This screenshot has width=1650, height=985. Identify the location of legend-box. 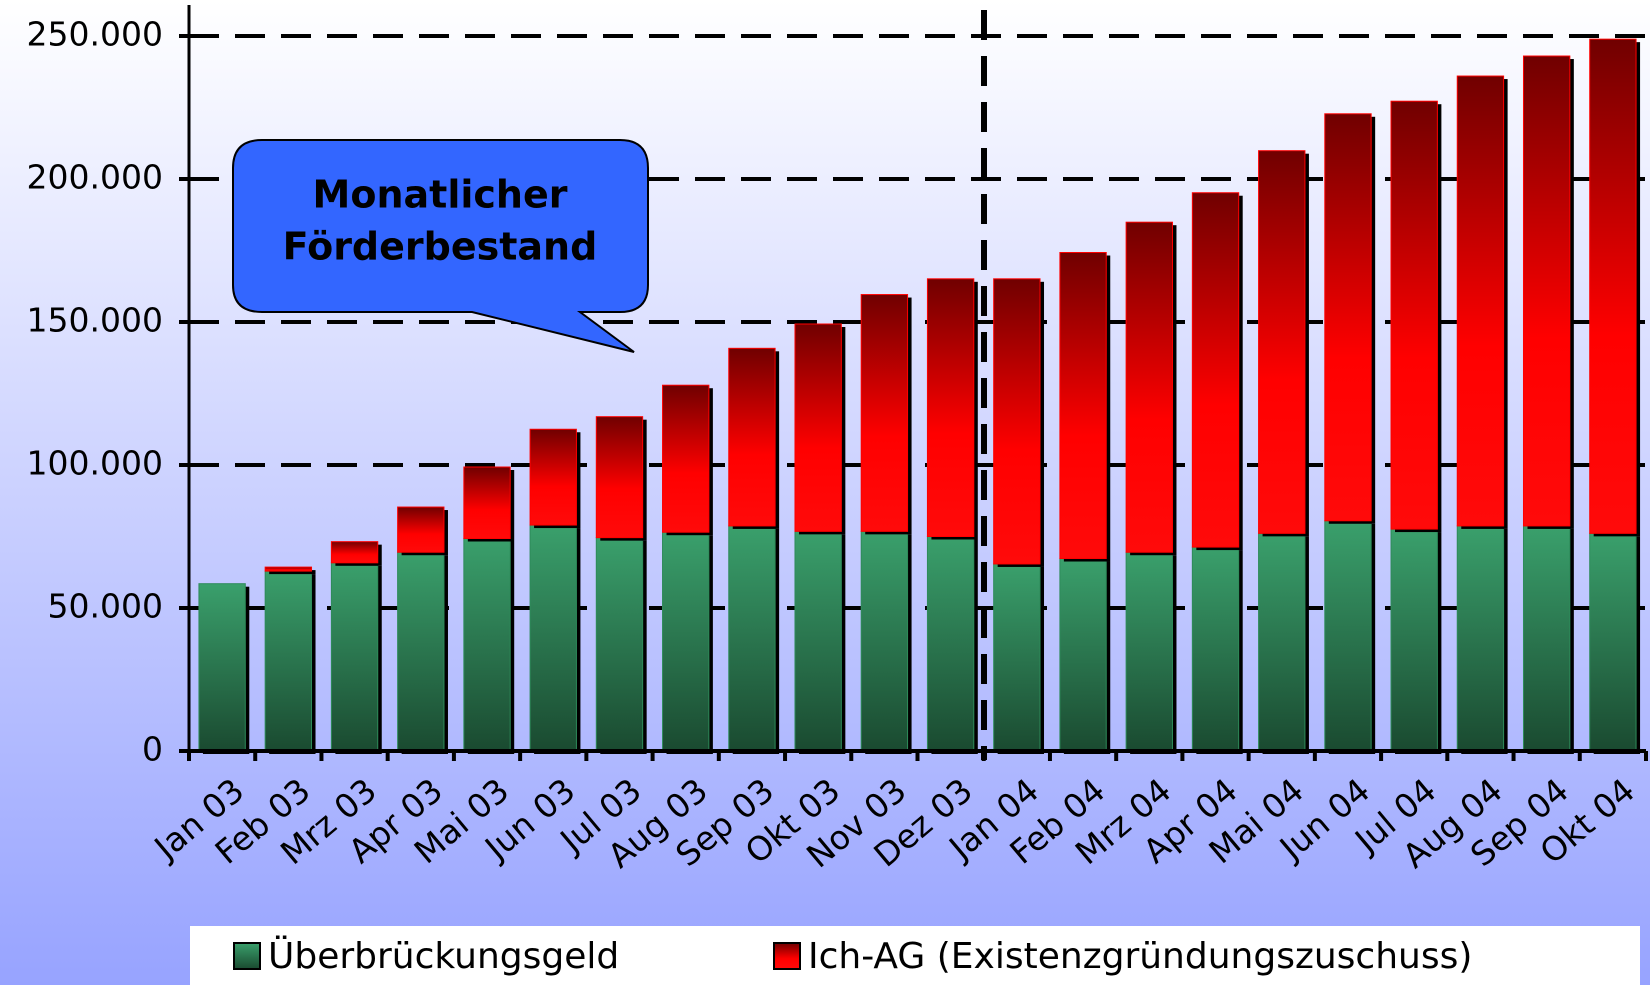
(915, 955).